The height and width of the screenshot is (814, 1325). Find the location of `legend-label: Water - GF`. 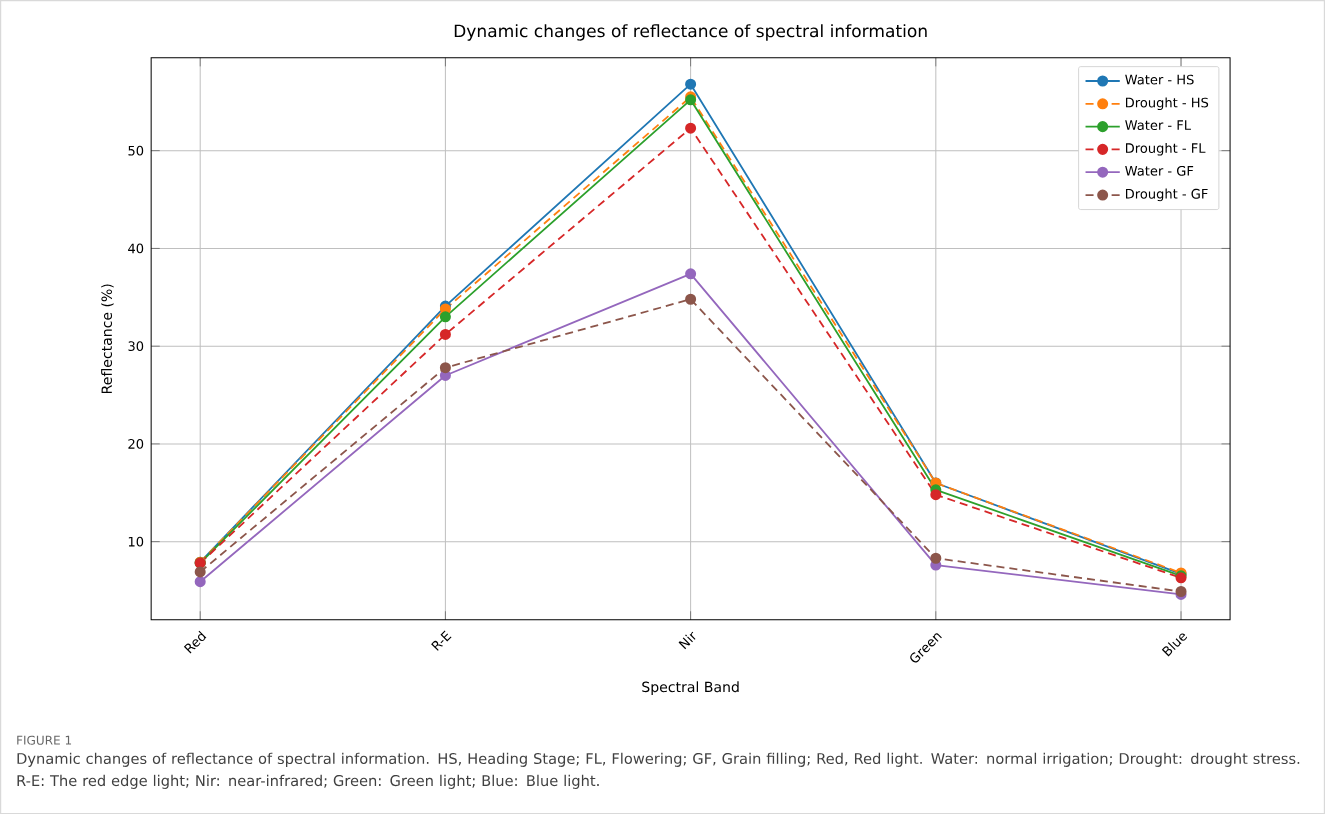

legend-label: Water - GF is located at coordinates (1159, 170).